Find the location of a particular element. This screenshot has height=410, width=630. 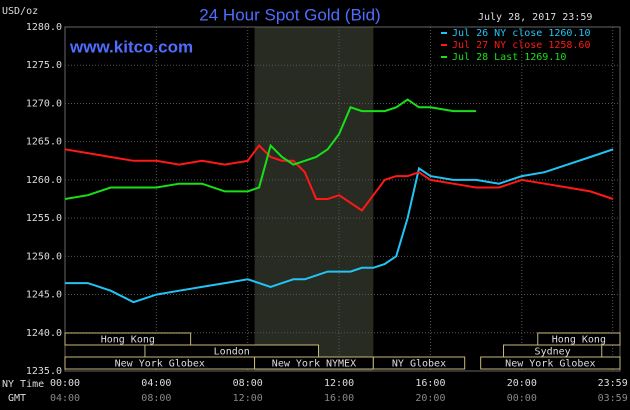

session-label: NY Globex is located at coordinates (419, 364).